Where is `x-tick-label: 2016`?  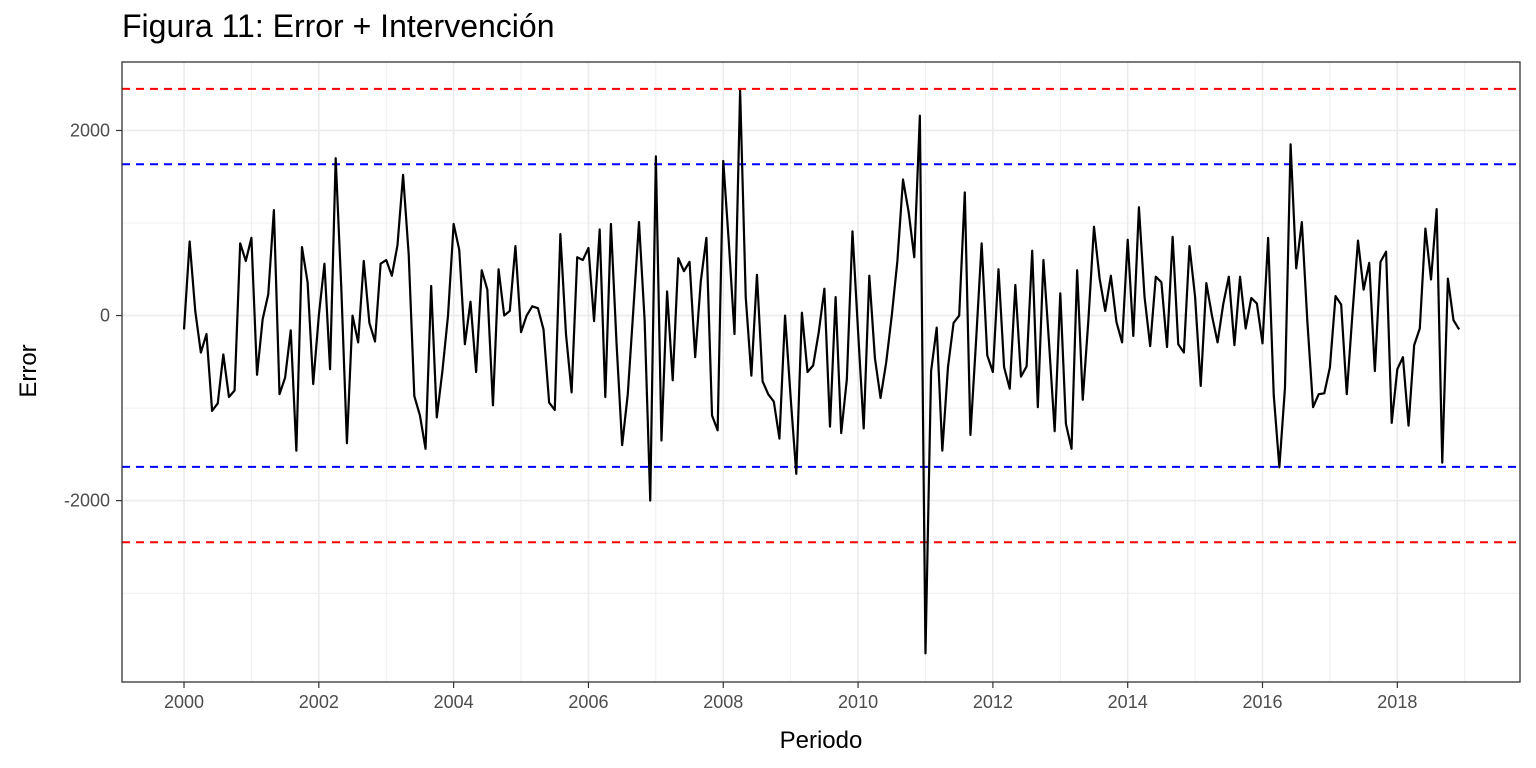 x-tick-label: 2016 is located at coordinates (1262, 702).